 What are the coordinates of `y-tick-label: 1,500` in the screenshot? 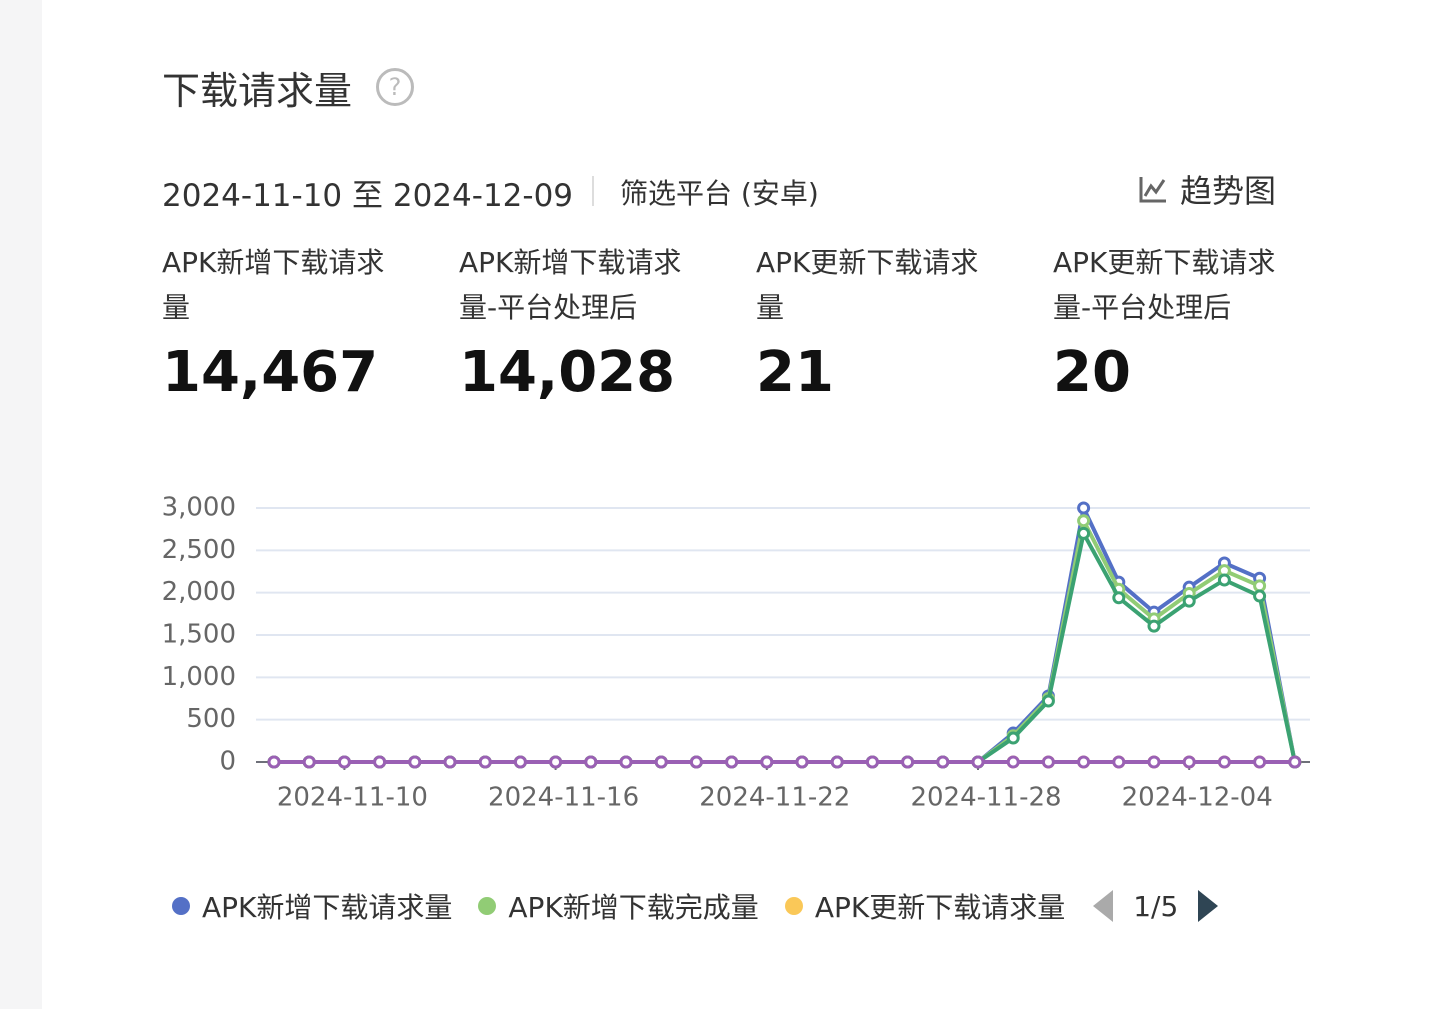 It's located at (199, 635).